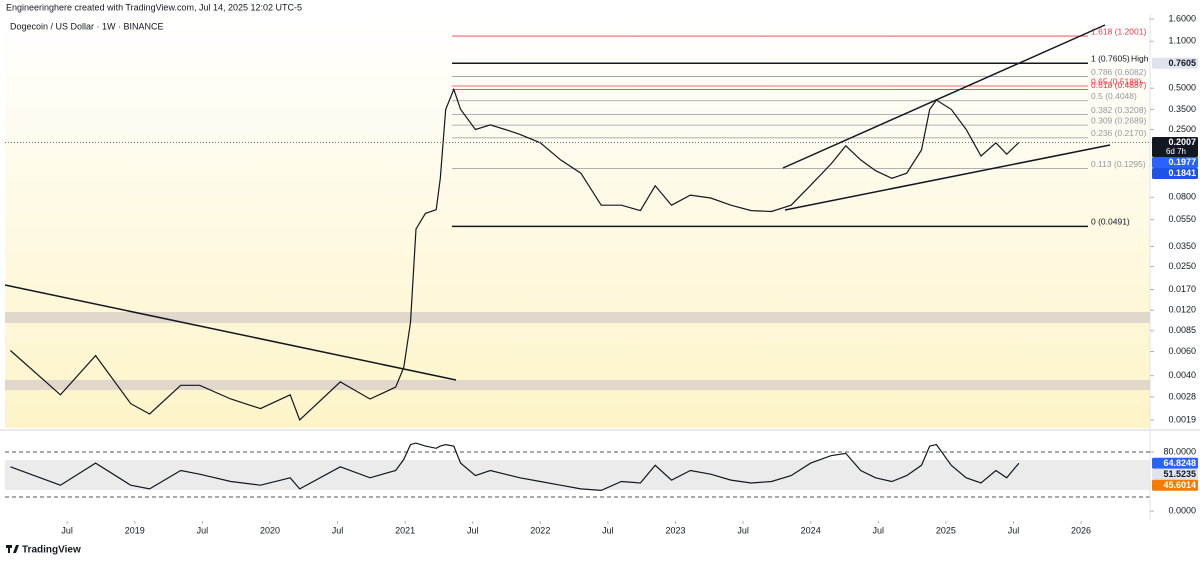  Describe the element at coordinates (1114, 96) in the screenshot. I see `fib-label: 0.5 (0.4048)` at that location.